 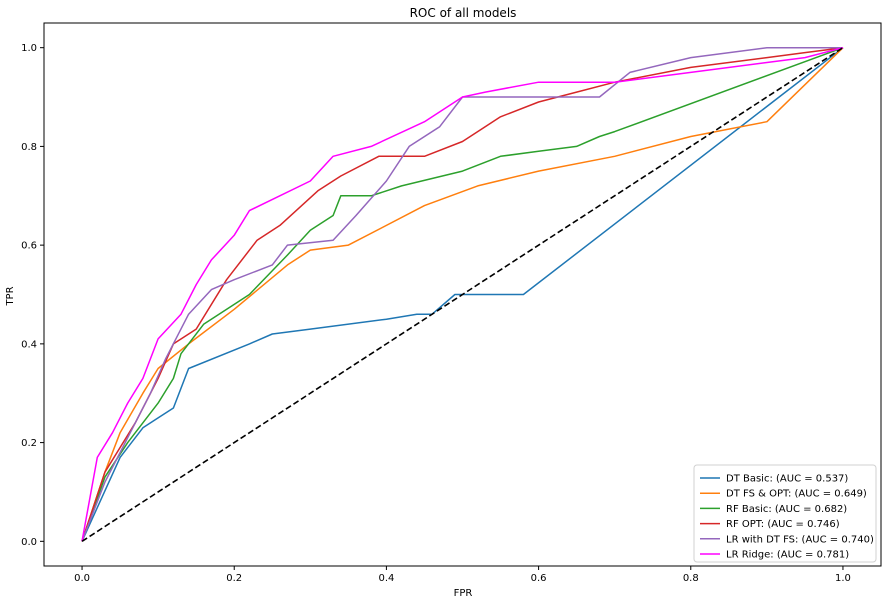 I want to click on y-tick-label: 0.8, so click(x=29, y=147).